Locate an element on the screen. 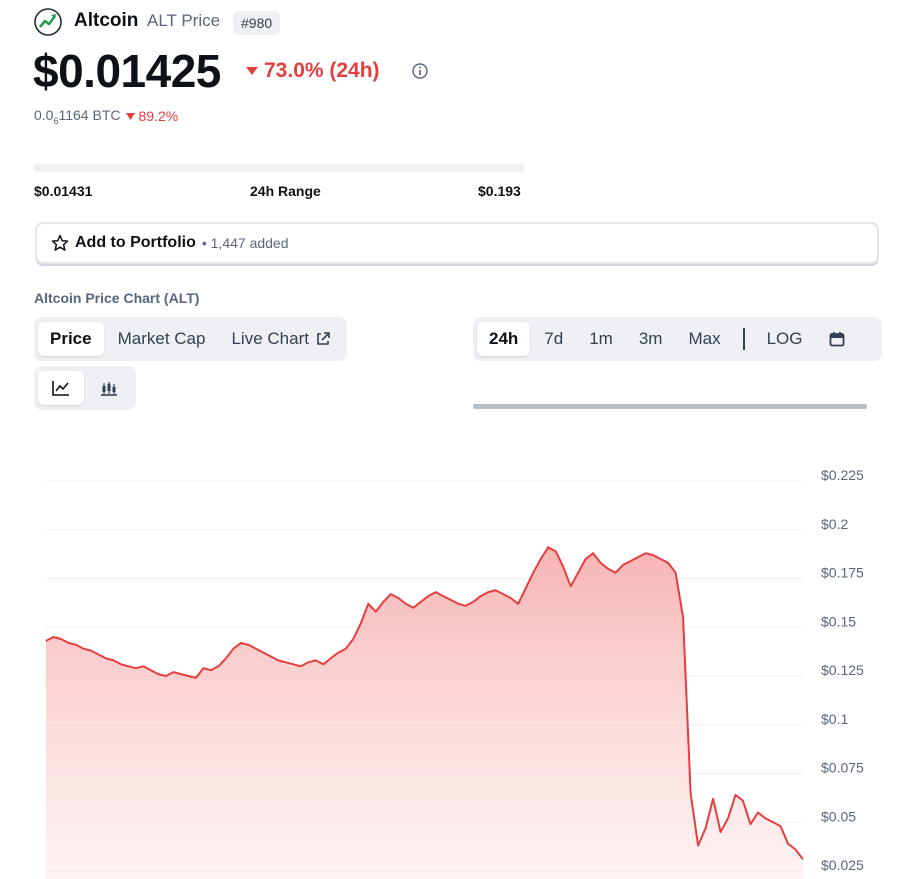  add-to-portfolio-button: Add to Portfolio • 1,447 added is located at coordinates (457, 243).